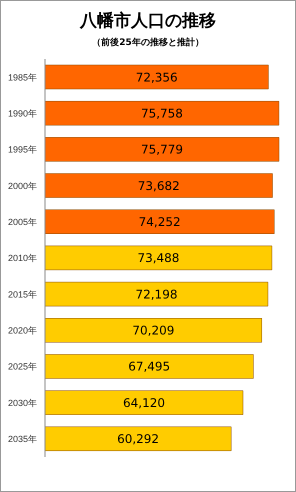 This screenshot has height=492, width=296. I want to click on data-label: 72,198, so click(156, 294).